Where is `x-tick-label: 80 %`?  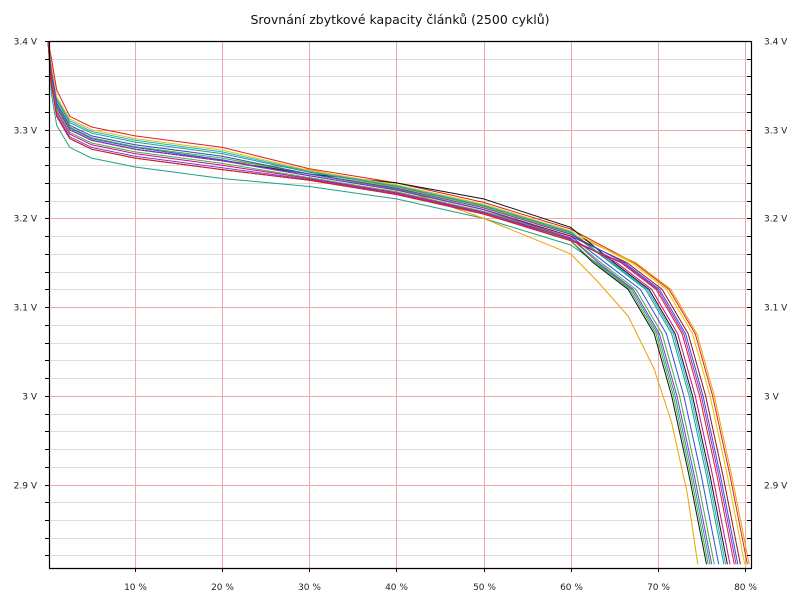 x-tick-label: 80 % is located at coordinates (745, 588).